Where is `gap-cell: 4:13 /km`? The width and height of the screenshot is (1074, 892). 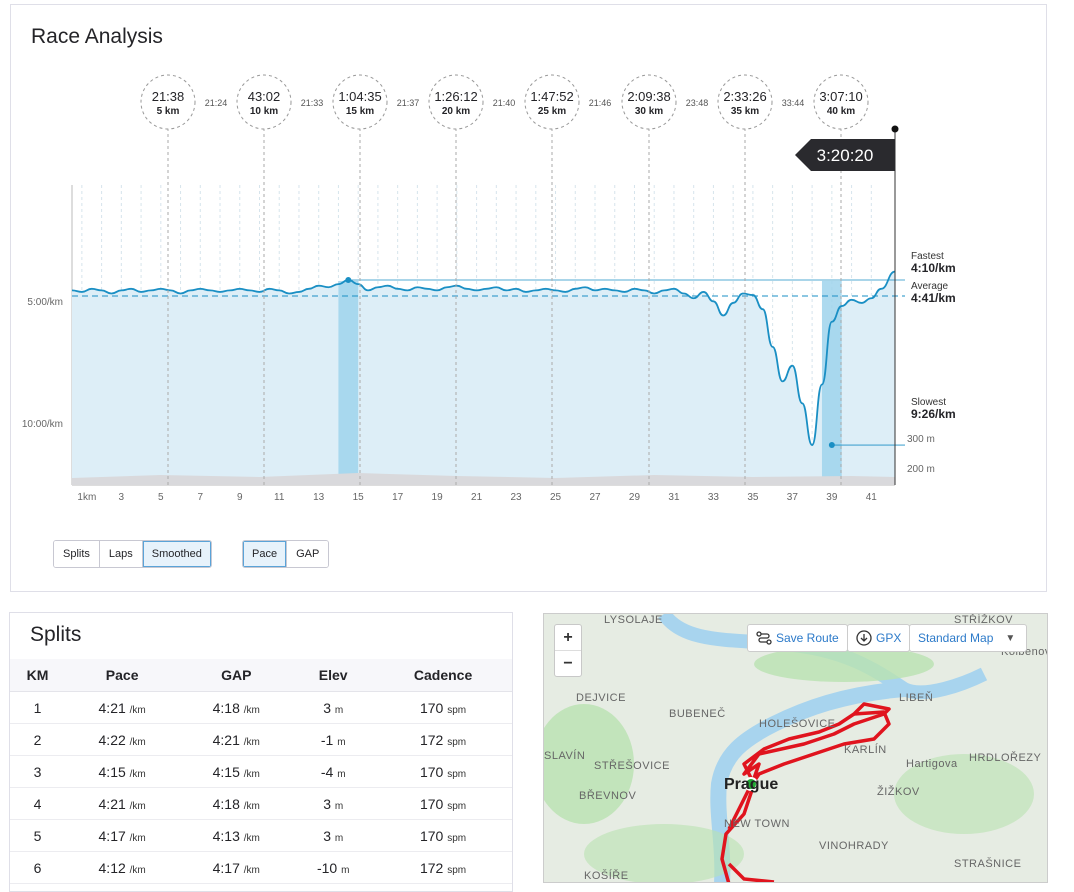 gap-cell: 4:13 /km is located at coordinates (236, 835).